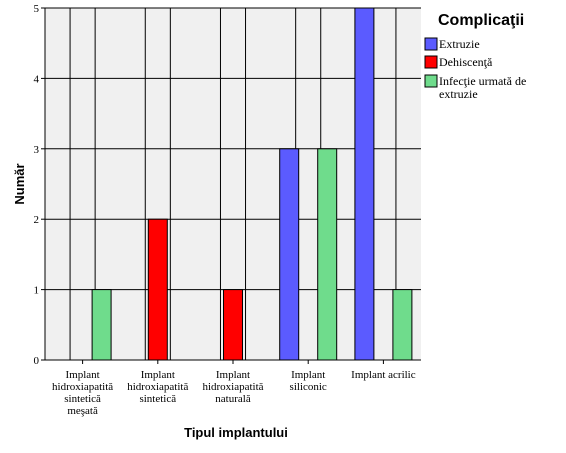  I want to click on x-tick-label: siliconic, so click(308, 387).